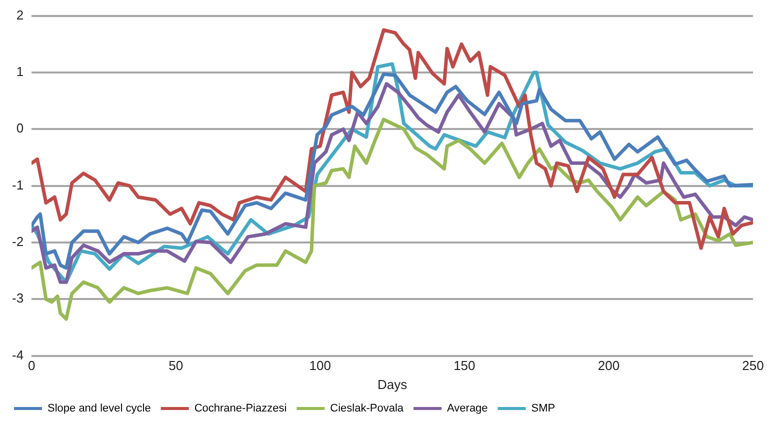 This screenshot has height=426, width=767. Describe the element at coordinates (467, 408) in the screenshot. I see `legend-label: Average` at that location.